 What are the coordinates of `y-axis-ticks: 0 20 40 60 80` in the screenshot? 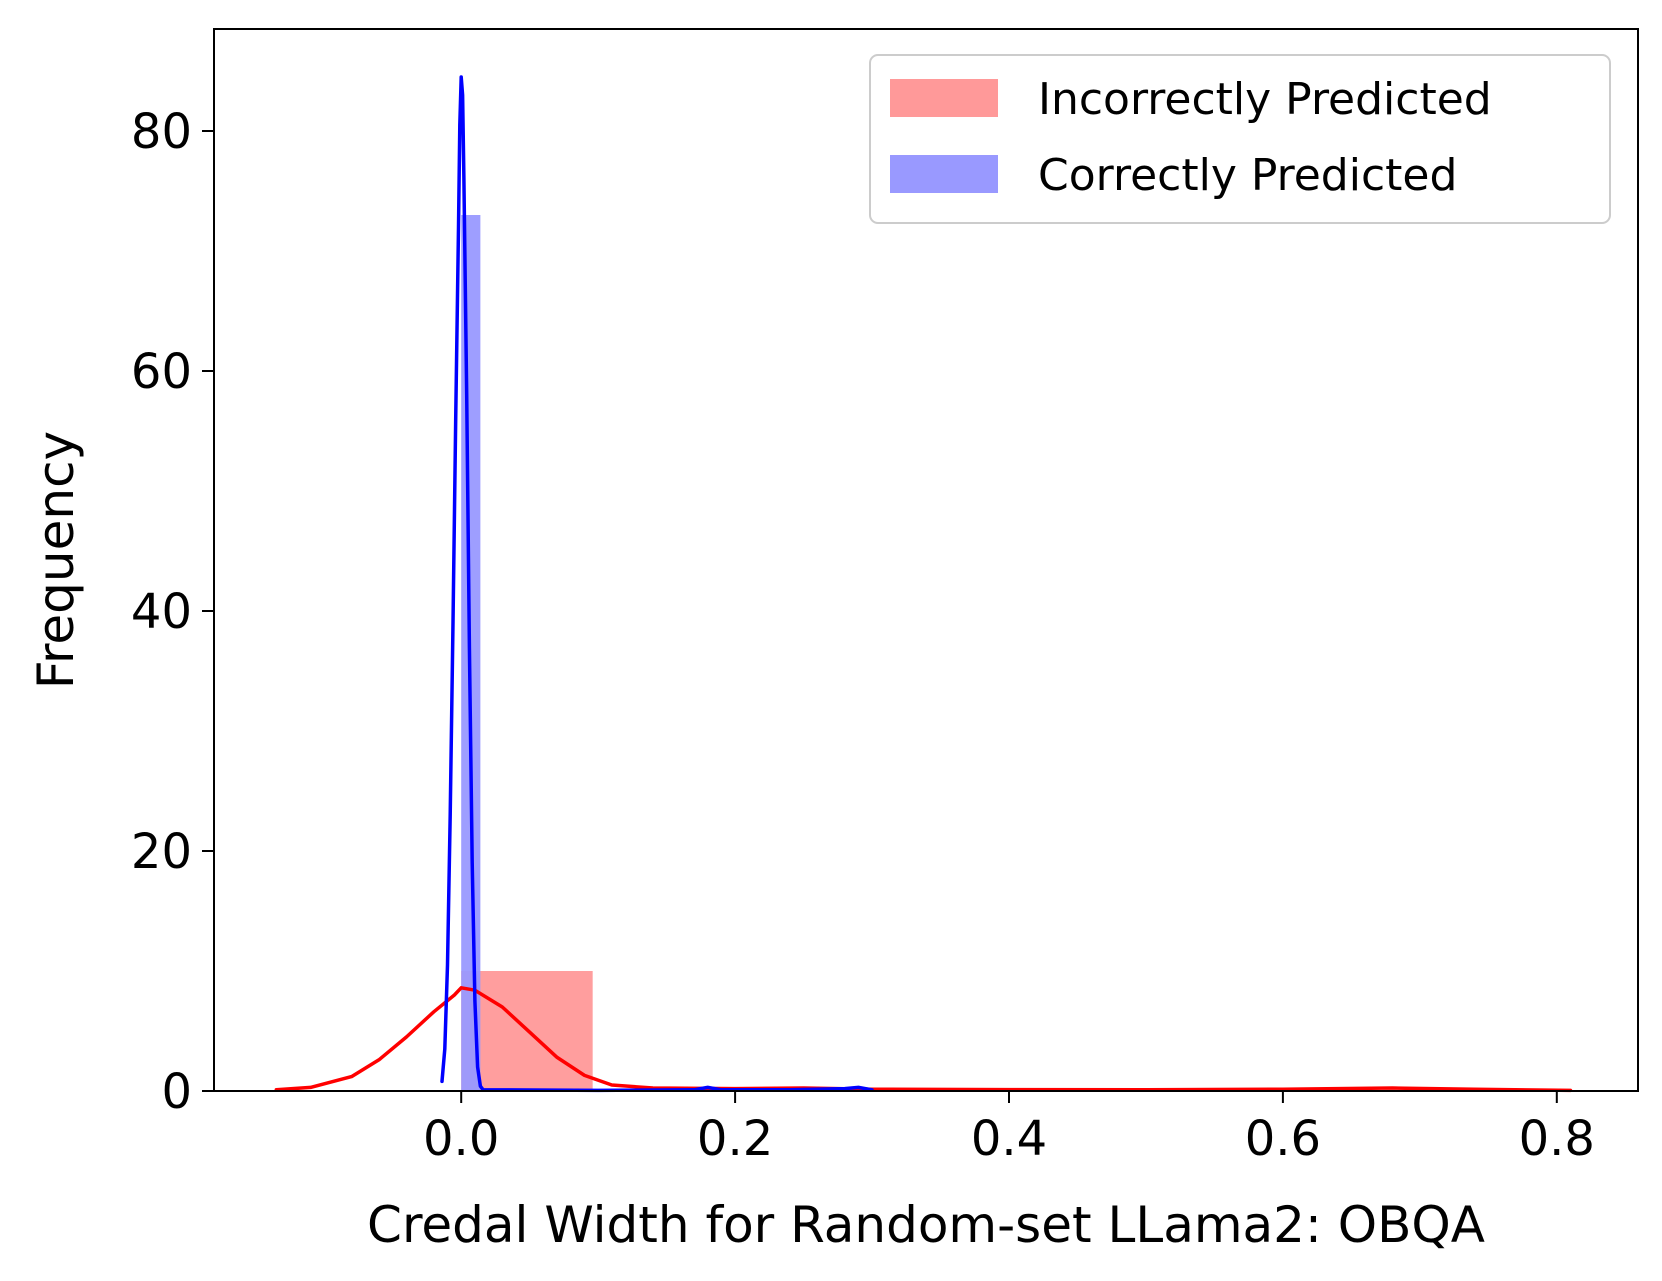 It's located at (172, 612).